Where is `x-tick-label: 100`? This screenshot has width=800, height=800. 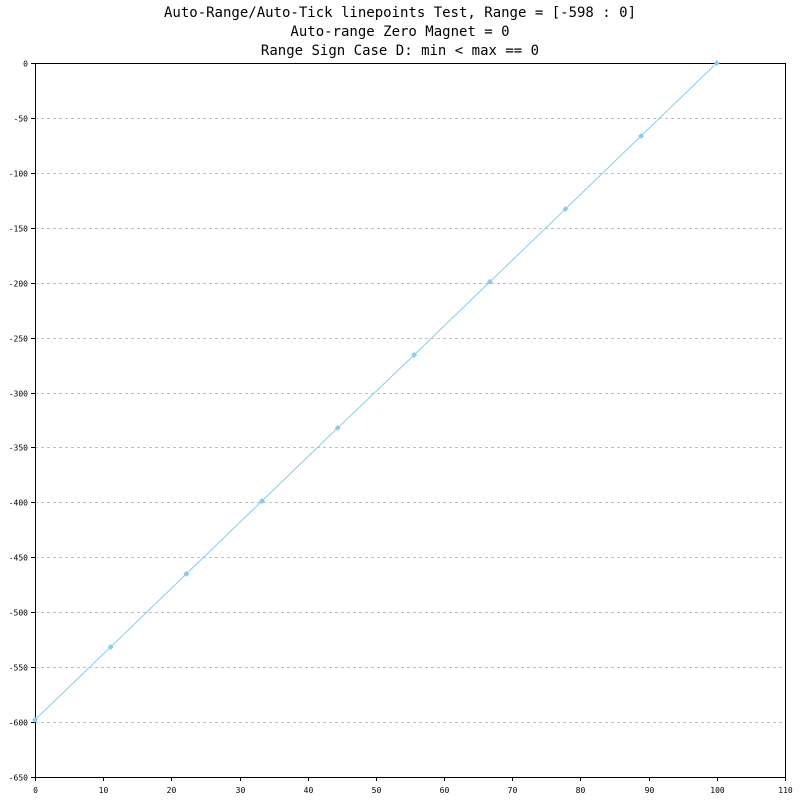 x-tick-label: 100 is located at coordinates (717, 790).